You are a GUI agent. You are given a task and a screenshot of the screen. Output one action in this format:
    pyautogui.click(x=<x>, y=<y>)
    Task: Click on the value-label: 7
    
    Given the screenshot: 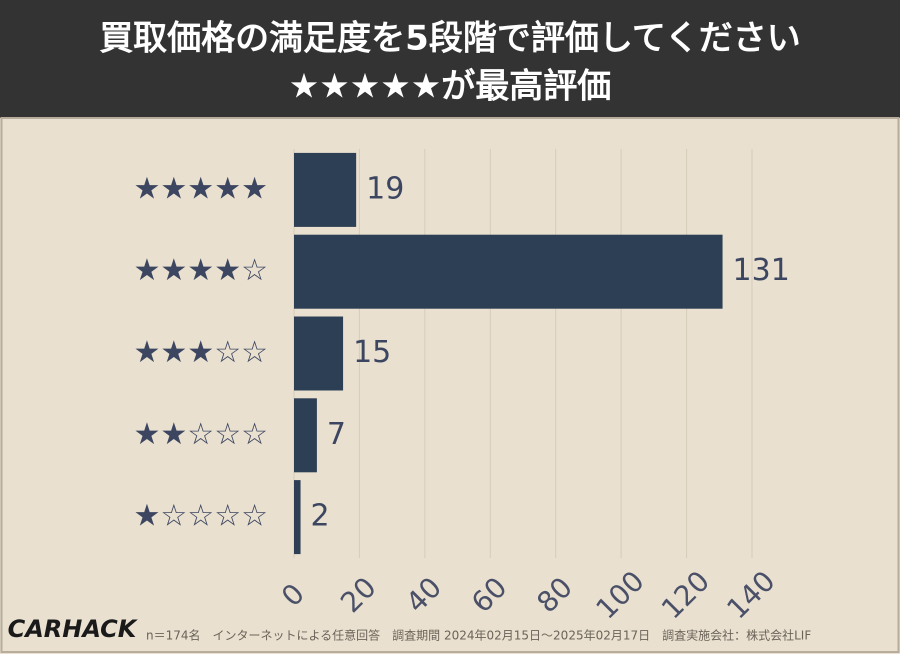 What is the action you would take?
    pyautogui.click(x=336, y=434)
    